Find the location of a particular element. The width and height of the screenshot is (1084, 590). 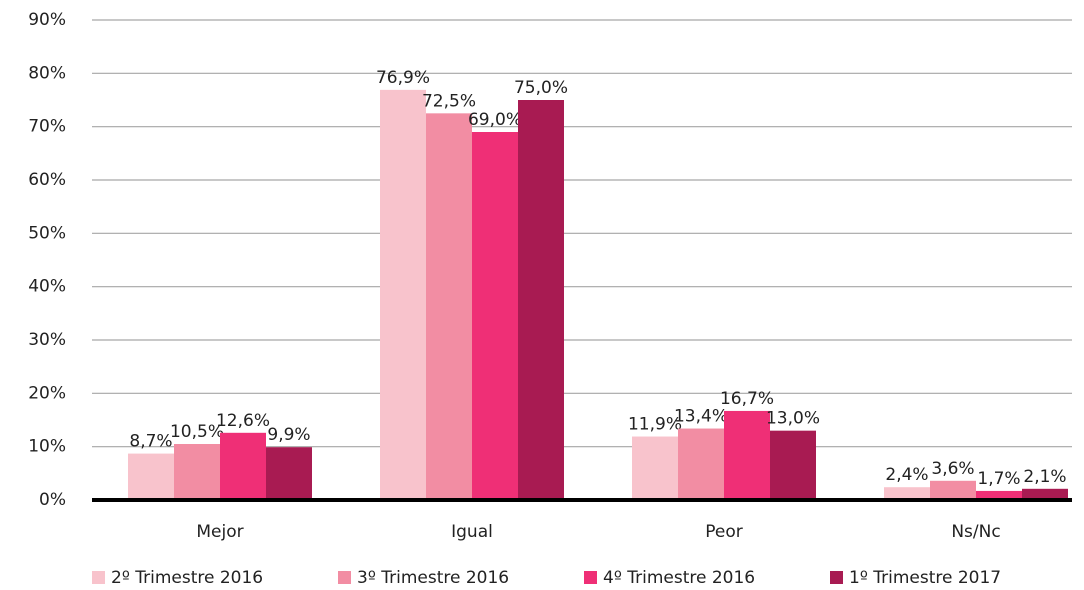

data-label: 8,7% is located at coordinates (150, 442).